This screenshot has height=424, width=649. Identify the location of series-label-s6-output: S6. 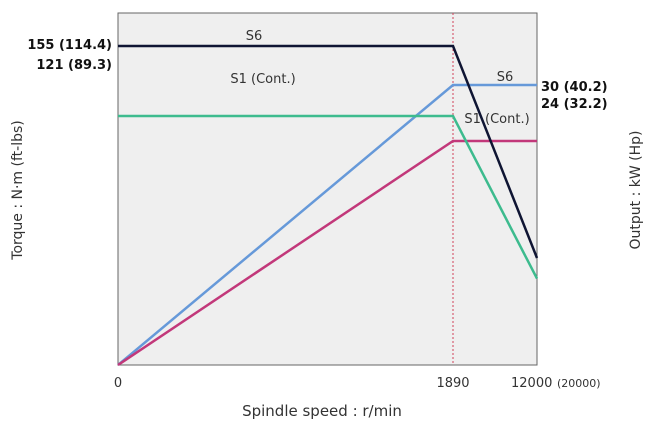
(505, 77).